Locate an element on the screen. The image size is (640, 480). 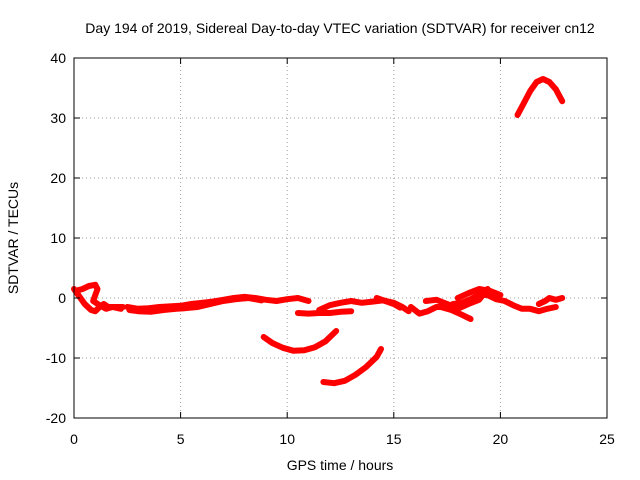
y-tick-label: 0 is located at coordinates (62, 298).